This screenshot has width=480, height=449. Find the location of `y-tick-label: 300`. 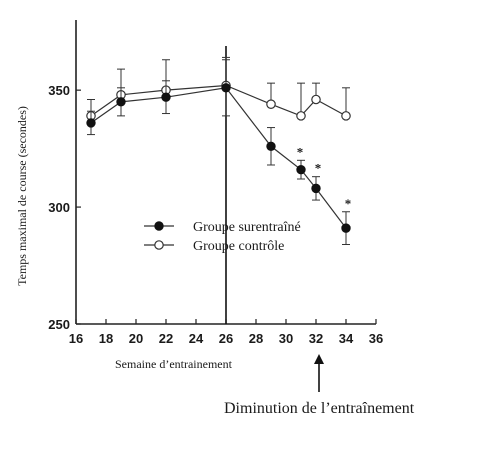

y-tick-label: 300 is located at coordinates (59, 207).